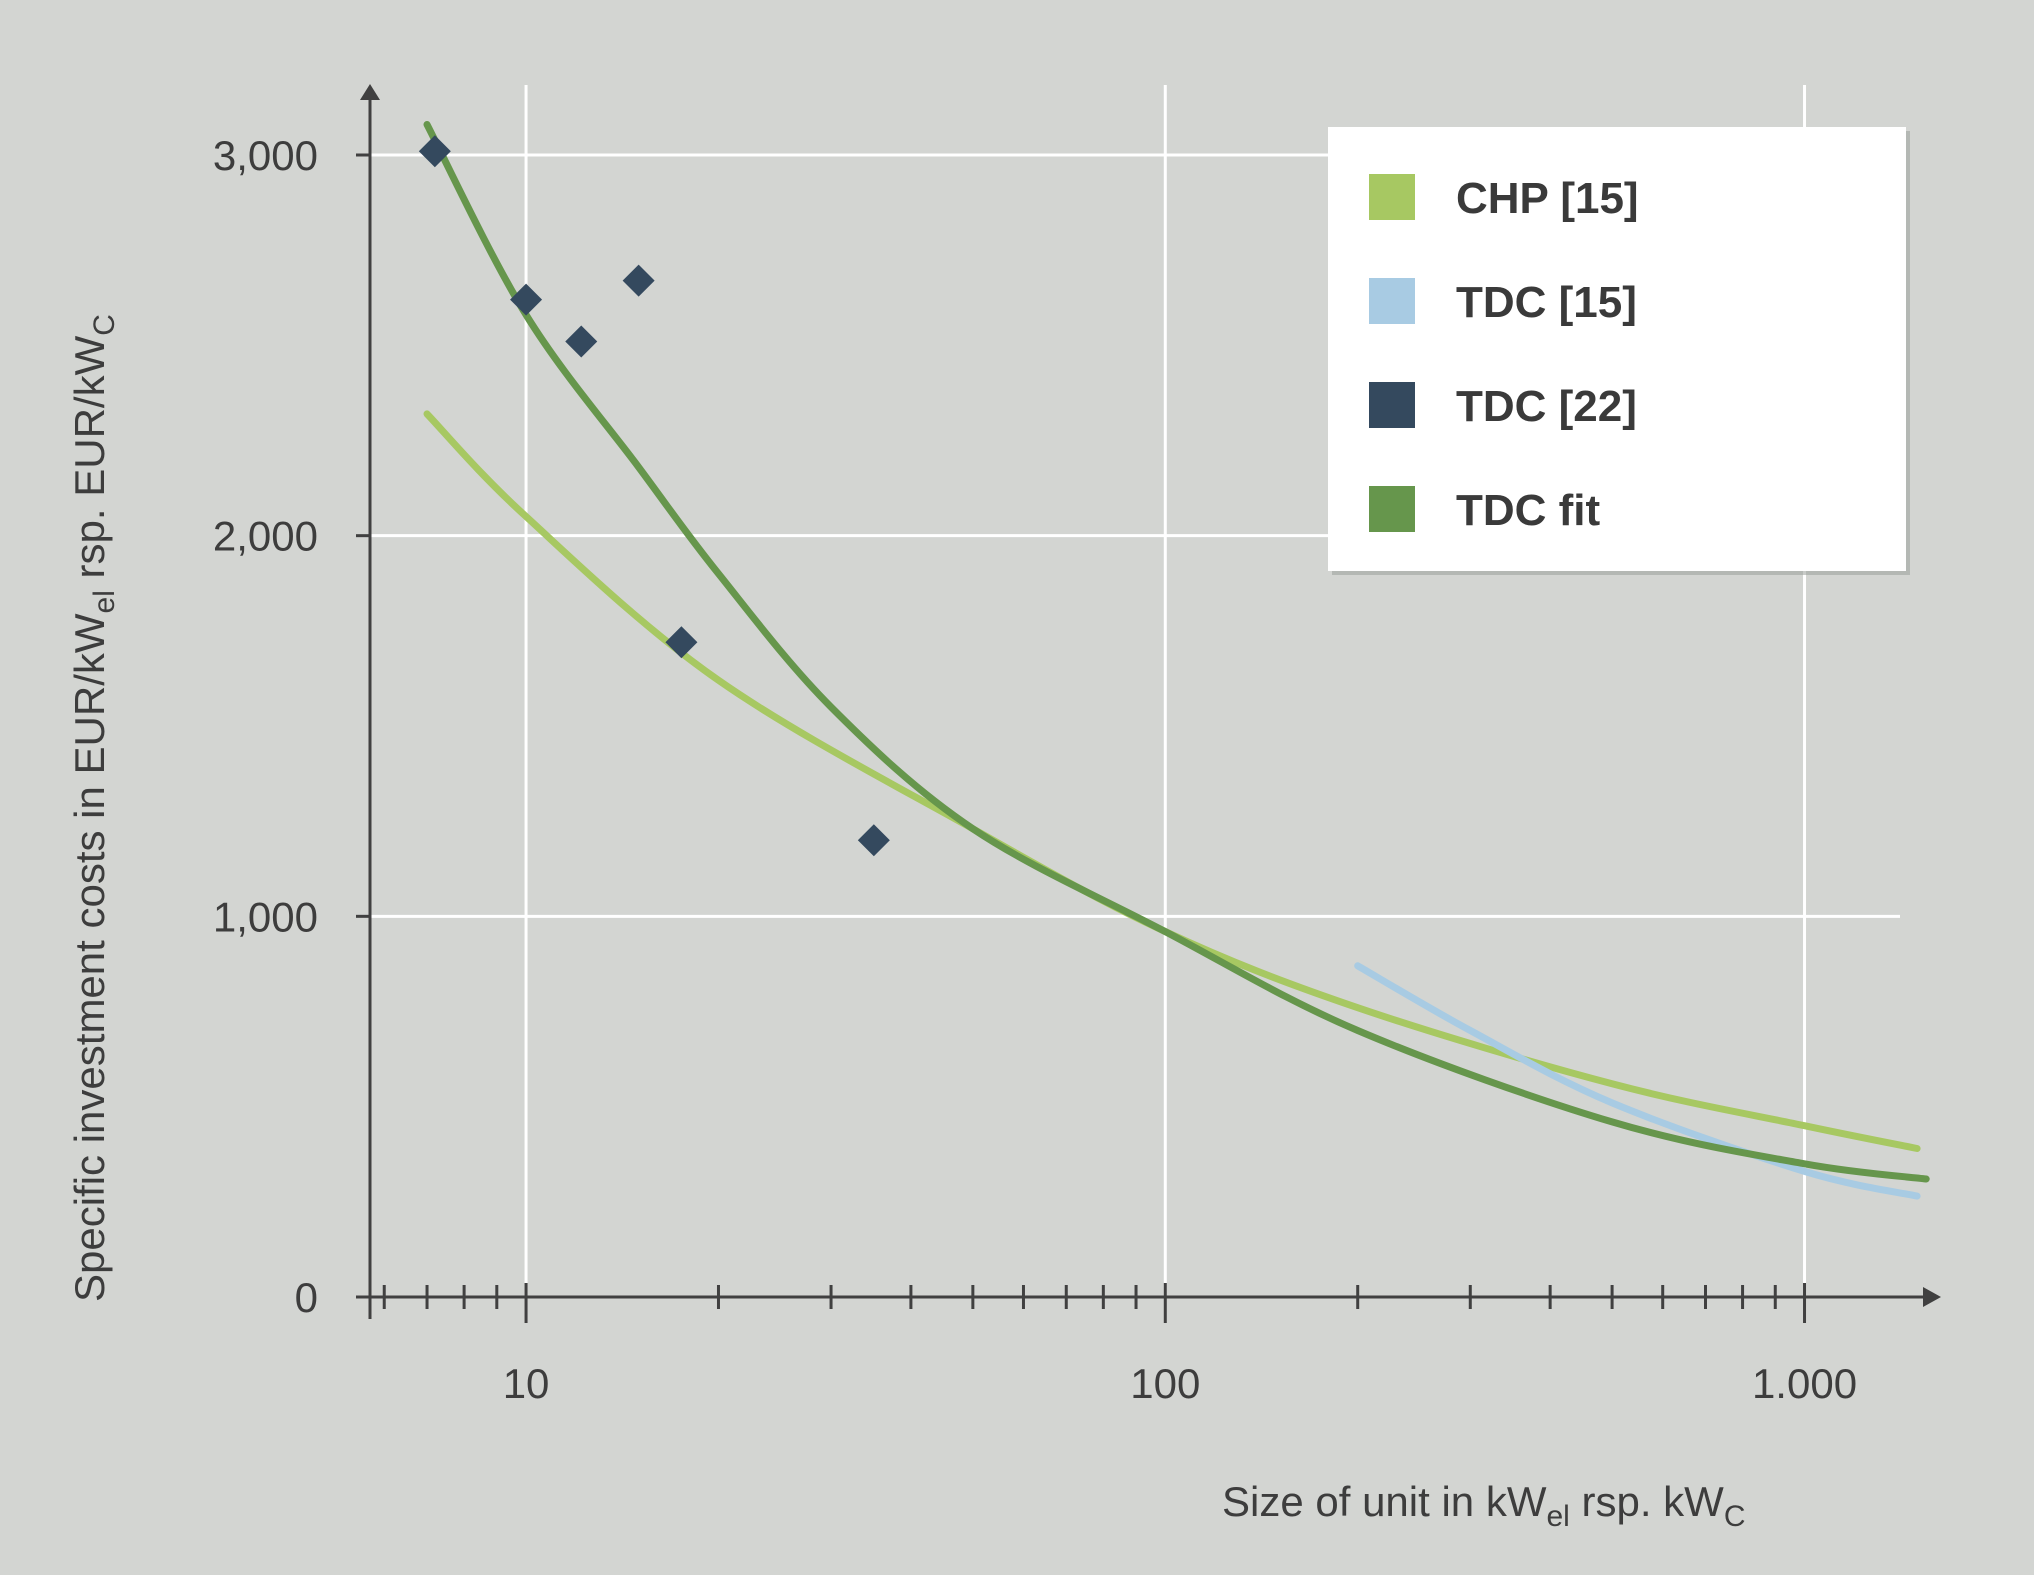  I want to click on legend-box, so click(1617, 349).